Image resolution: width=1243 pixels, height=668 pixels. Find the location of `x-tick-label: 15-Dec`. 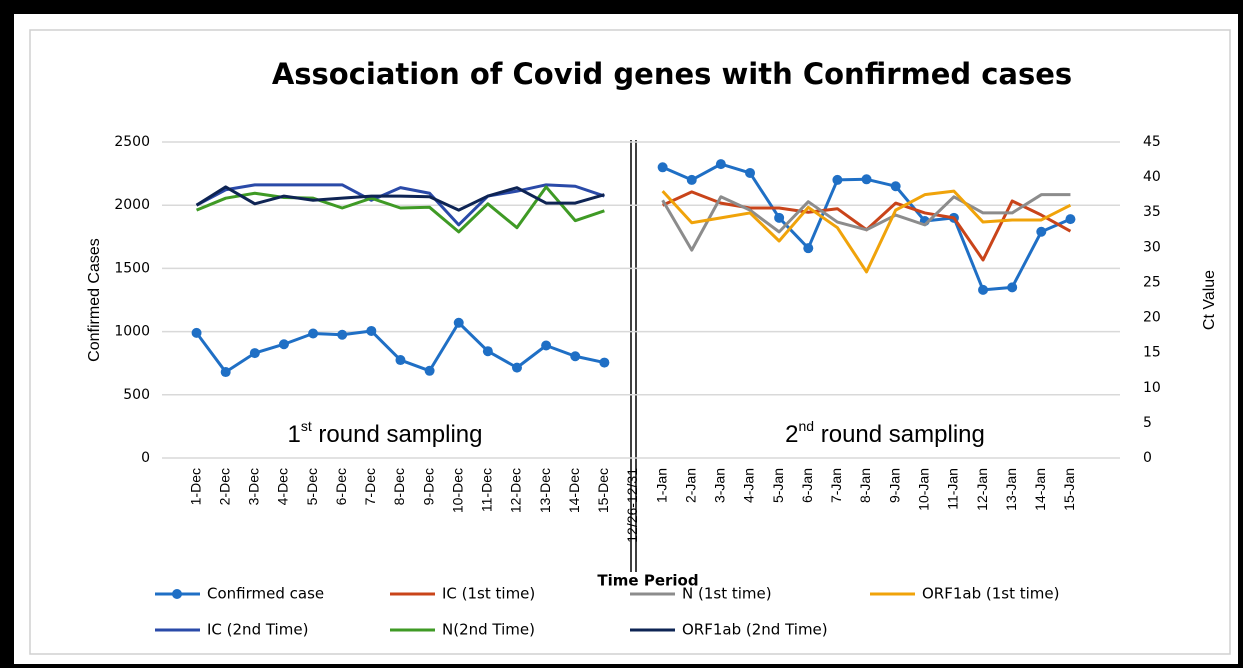

x-tick-label: 15-Dec is located at coordinates (603, 490).